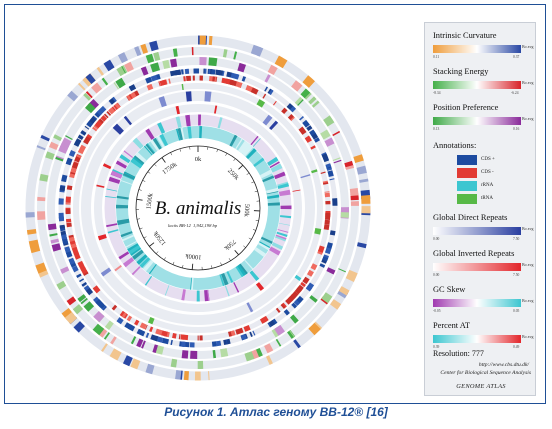  What do you see at coordinates (437, 311) in the screenshot?
I see `legend-gc-skew-min: -0.05` at bounding box center [437, 311].